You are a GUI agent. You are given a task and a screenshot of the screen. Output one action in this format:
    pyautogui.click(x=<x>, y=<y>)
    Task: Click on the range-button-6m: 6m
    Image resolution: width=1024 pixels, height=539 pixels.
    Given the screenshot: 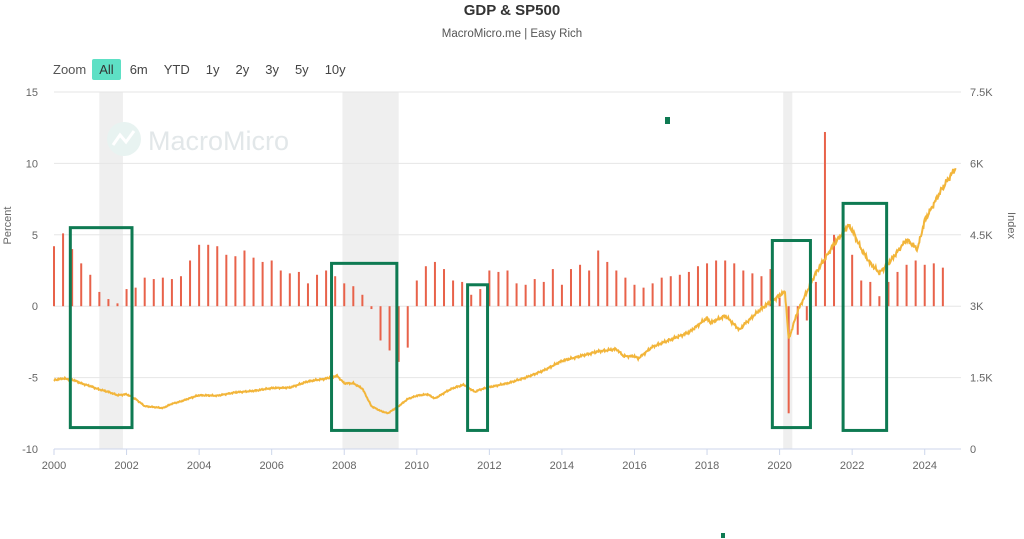 What is the action you would take?
    pyautogui.click(x=138, y=69)
    